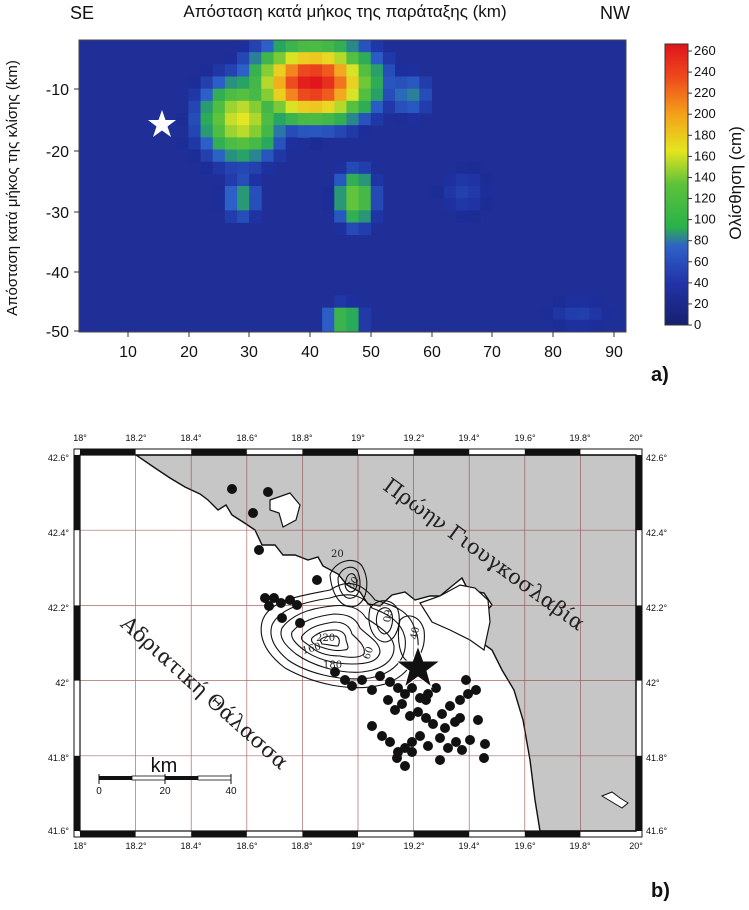 This screenshot has width=749, height=910. What do you see at coordinates (469, 438) in the screenshot?
I see `lon-top-label: 19.4°` at bounding box center [469, 438].